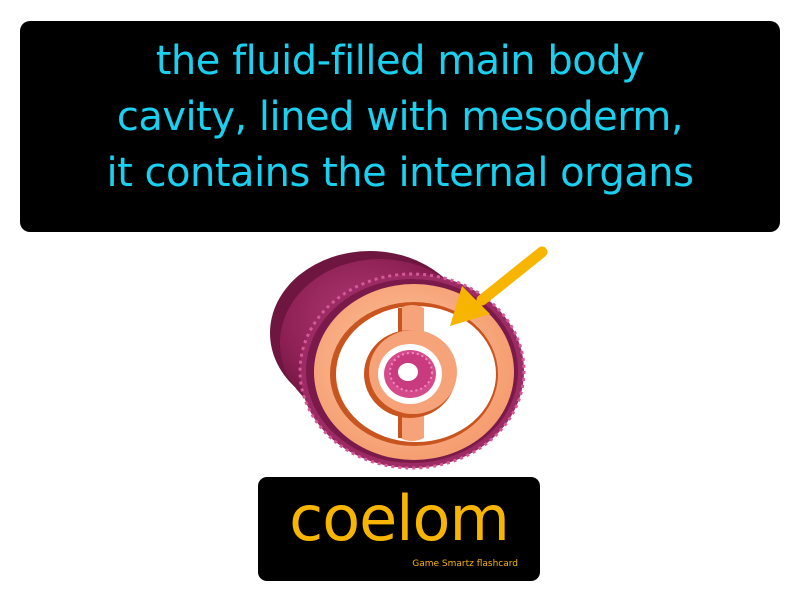 Image resolution: width=800 pixels, height=600 pixels. Describe the element at coordinates (499, 286) in the screenshot. I see `arrow-icon` at that location.